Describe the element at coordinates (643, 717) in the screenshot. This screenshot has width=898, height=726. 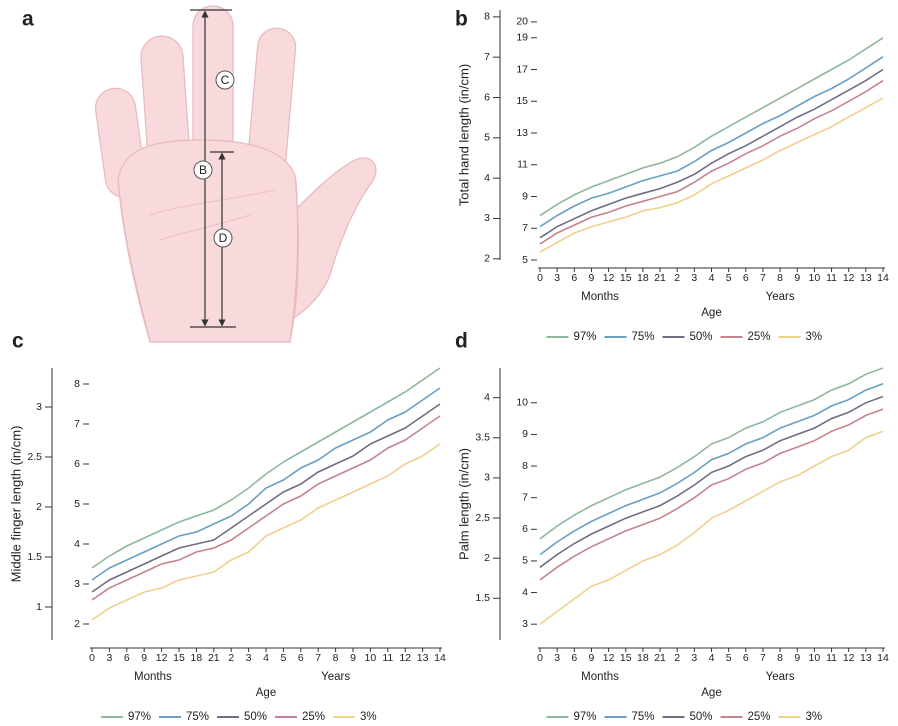
I see `legend-label: 75%` at that location.